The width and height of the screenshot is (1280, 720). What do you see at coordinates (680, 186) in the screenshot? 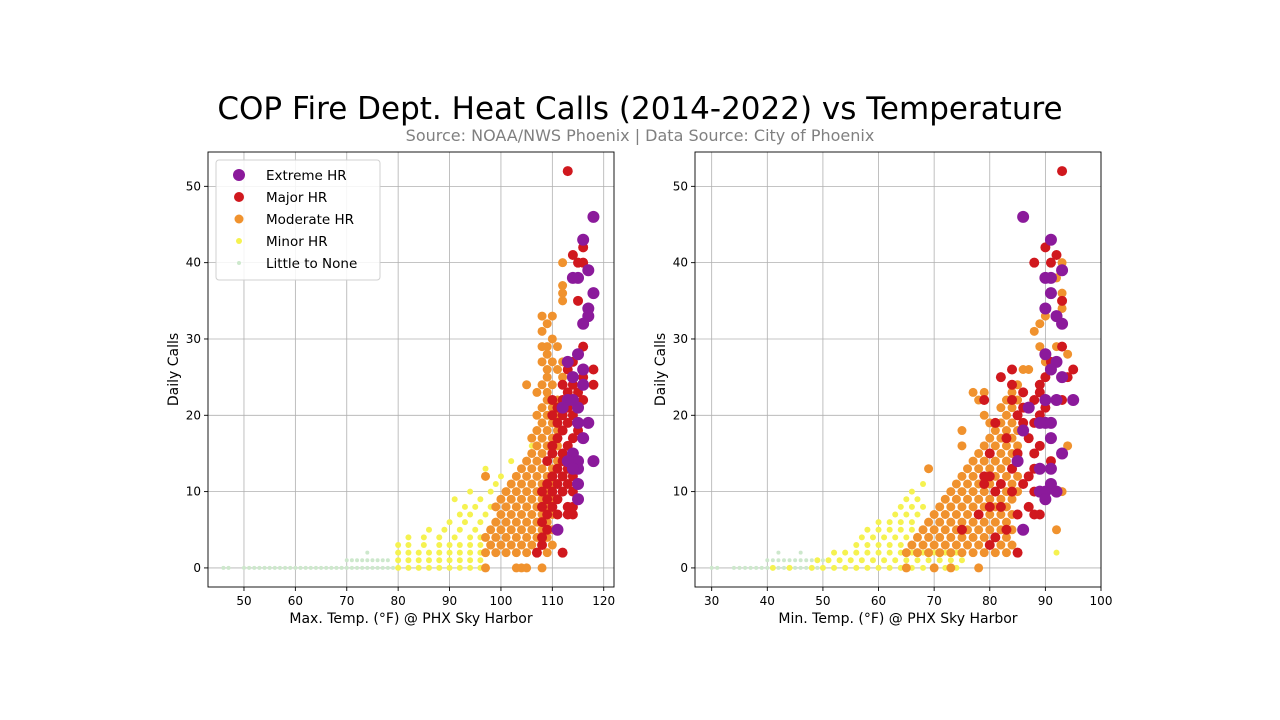
I see `y-tick-label: 50` at bounding box center [680, 186].